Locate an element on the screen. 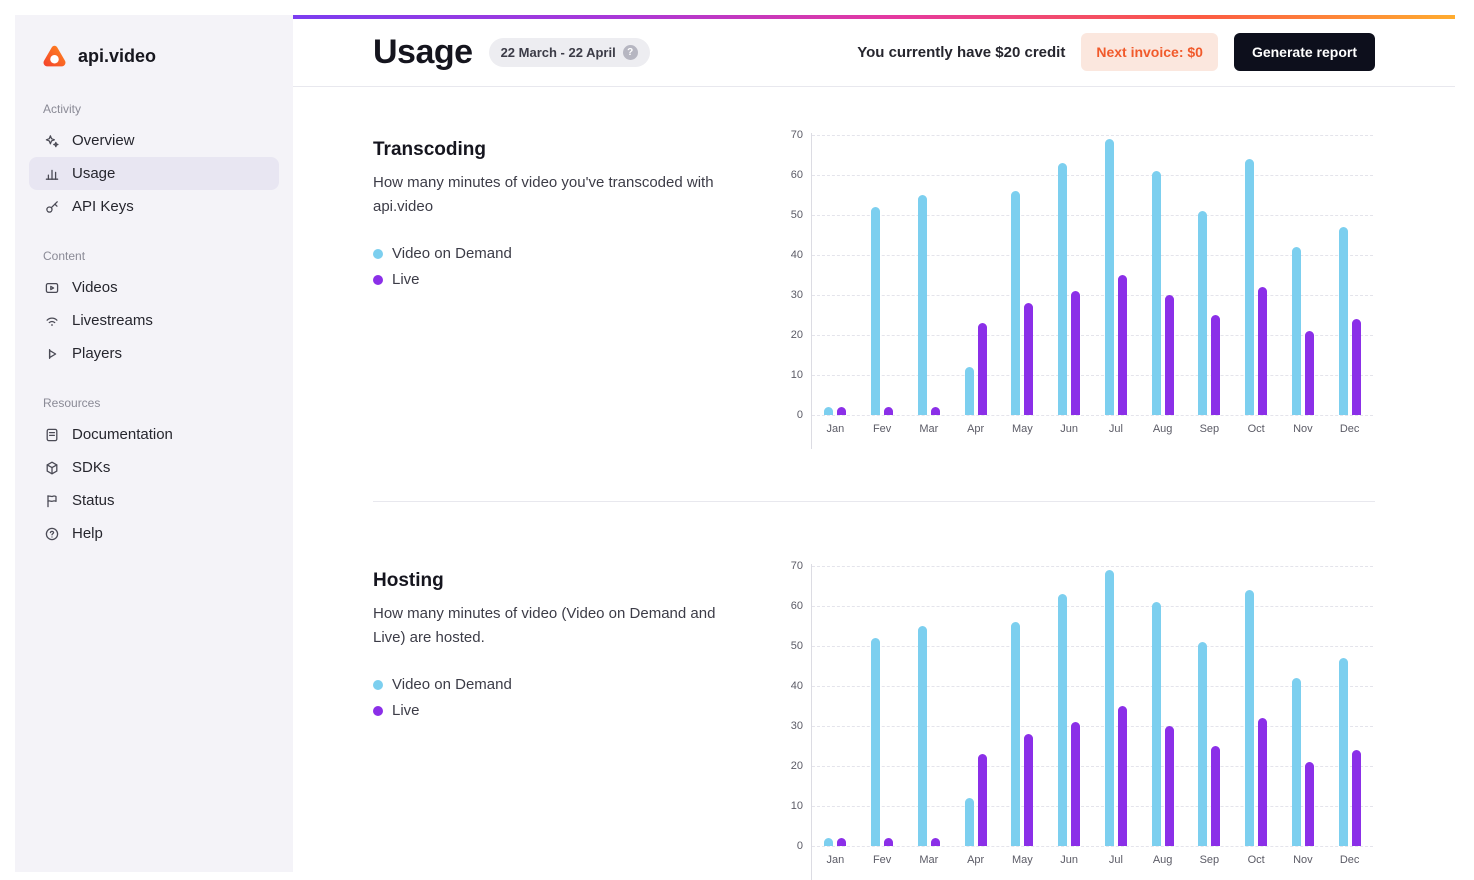 The image size is (1474, 880). api-video-logo-icon is located at coordinates (54, 56).